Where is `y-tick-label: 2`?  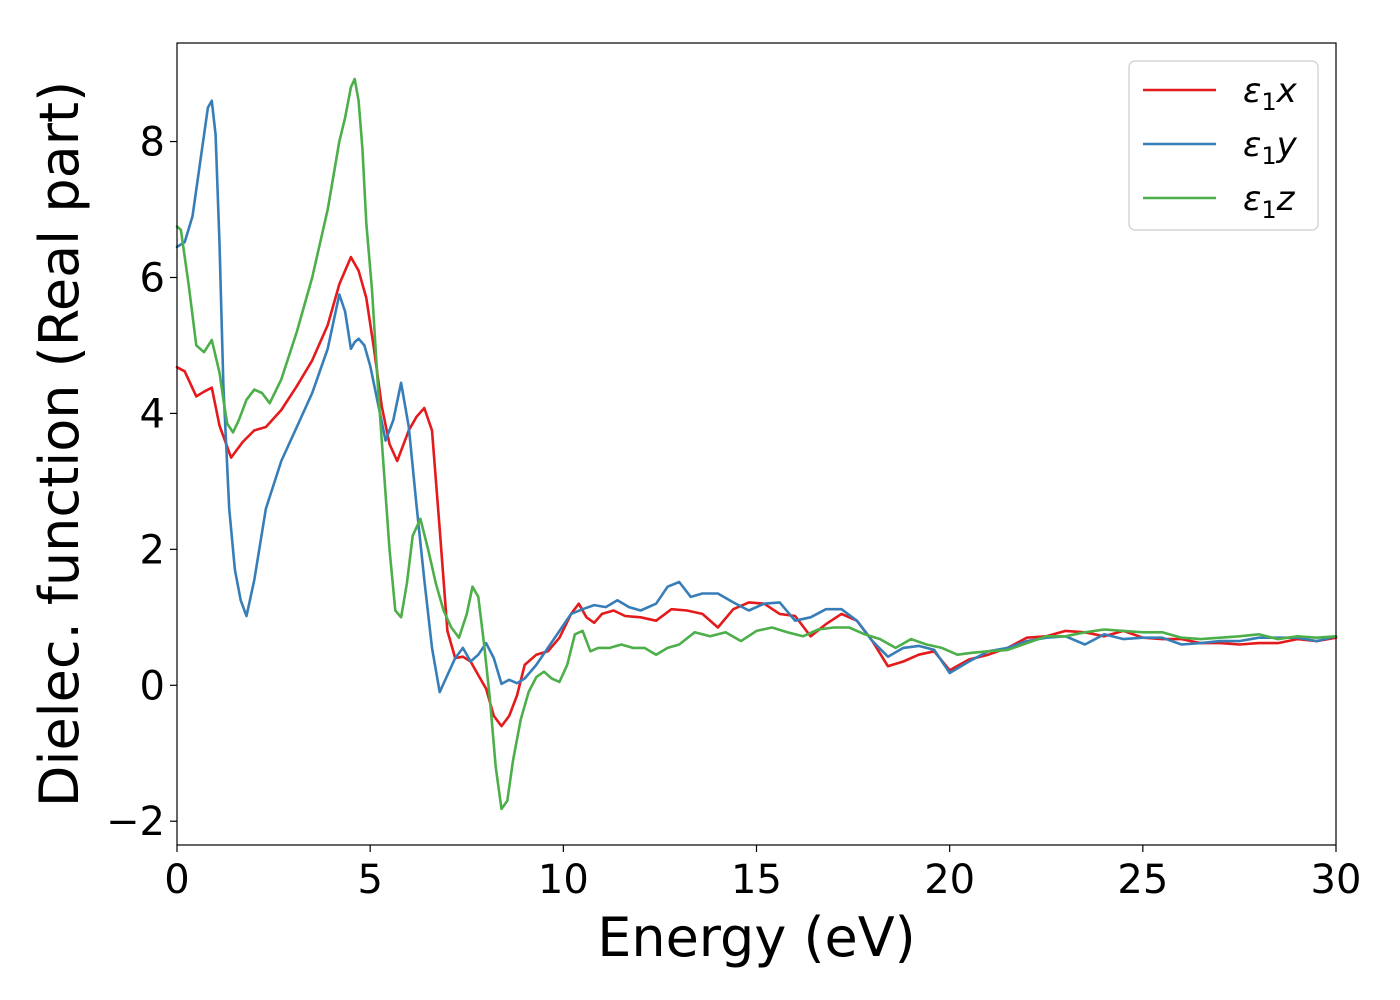
y-tick-label: 2 is located at coordinates (152, 550).